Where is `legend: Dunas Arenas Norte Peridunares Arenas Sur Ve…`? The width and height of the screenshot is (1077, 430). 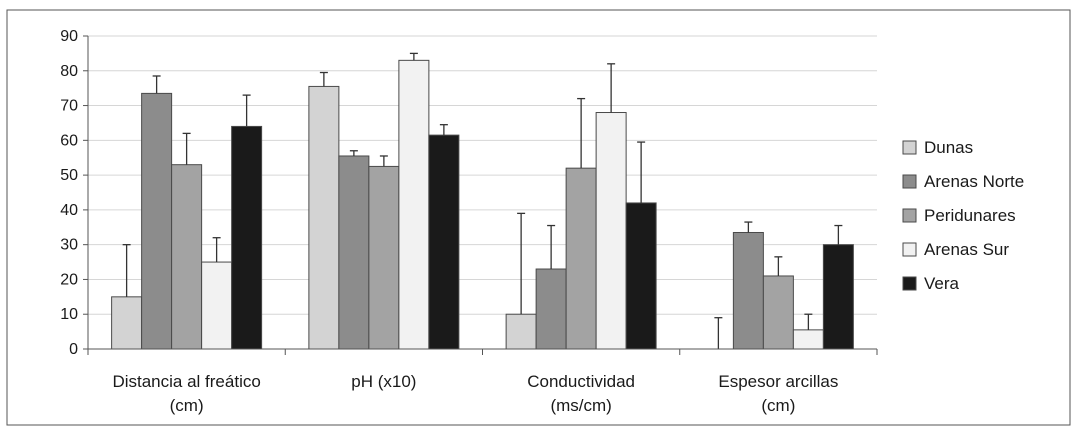
legend: Dunas Arenas Norte Peridunares Arenas Sur Ve… is located at coordinates (963, 215).